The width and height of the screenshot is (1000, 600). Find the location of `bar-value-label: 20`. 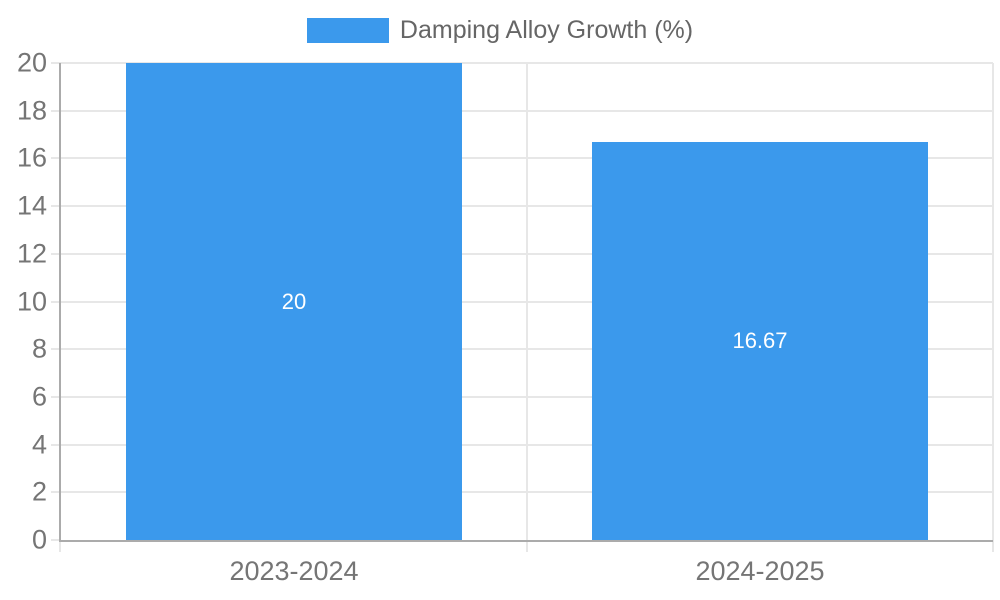

bar-value-label: 20 is located at coordinates (294, 301).